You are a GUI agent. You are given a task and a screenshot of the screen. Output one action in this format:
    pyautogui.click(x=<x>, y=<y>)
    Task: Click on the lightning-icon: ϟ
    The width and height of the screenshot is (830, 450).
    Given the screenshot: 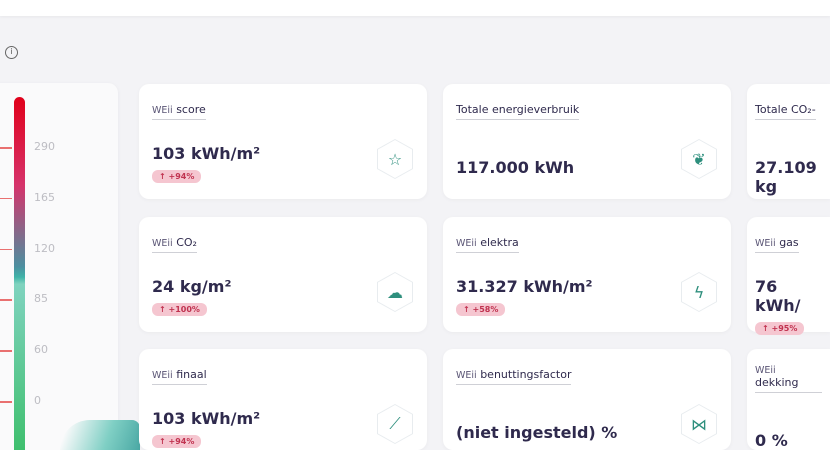 What is the action you would take?
    pyautogui.click(x=699, y=292)
    